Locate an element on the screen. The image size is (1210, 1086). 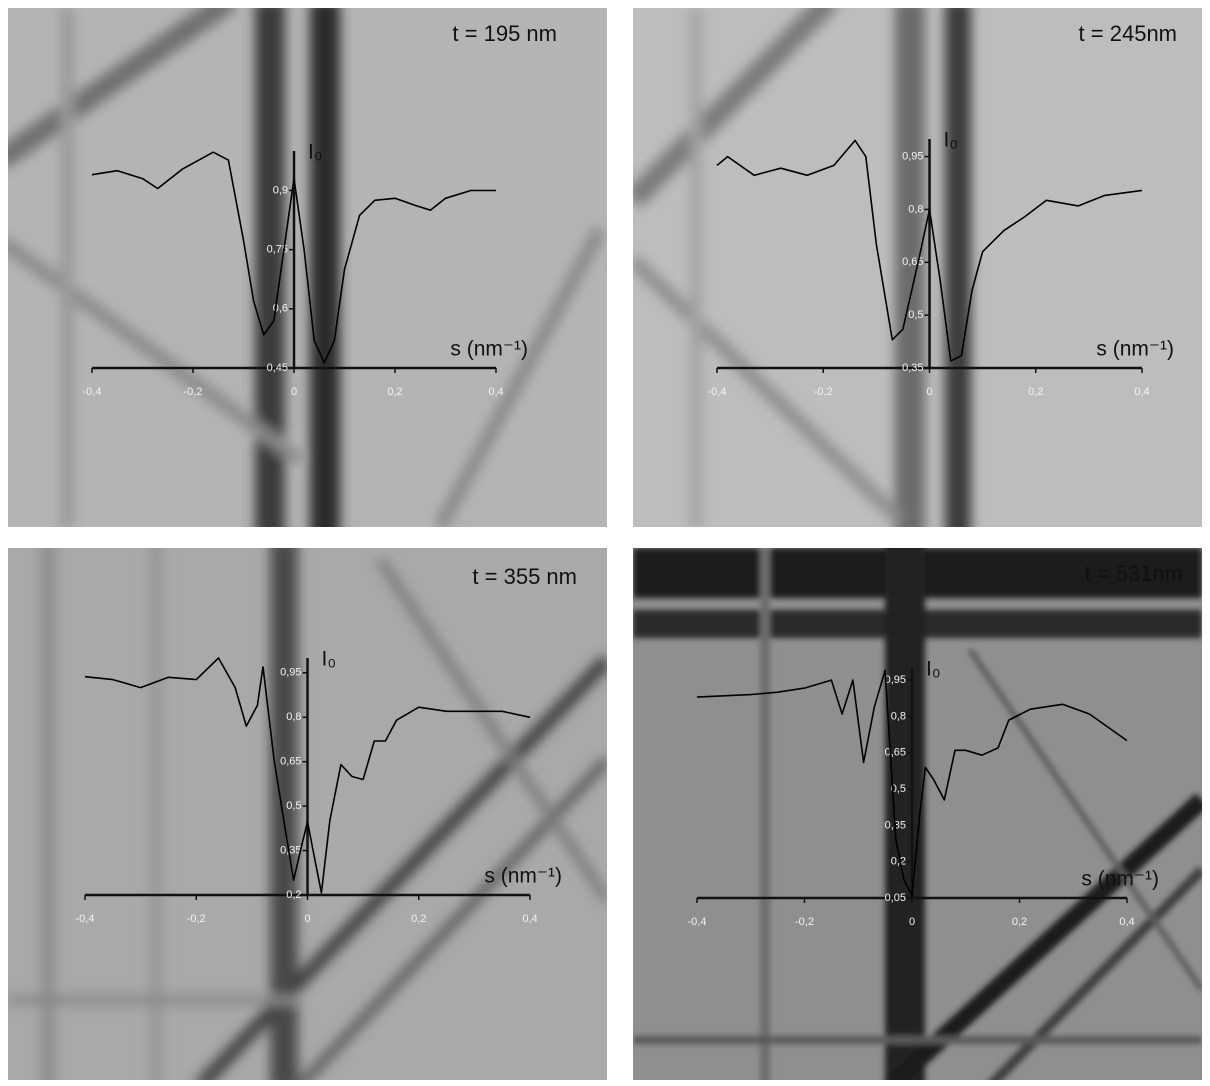
y-tick-label: 0,05 is located at coordinates (895, 898).